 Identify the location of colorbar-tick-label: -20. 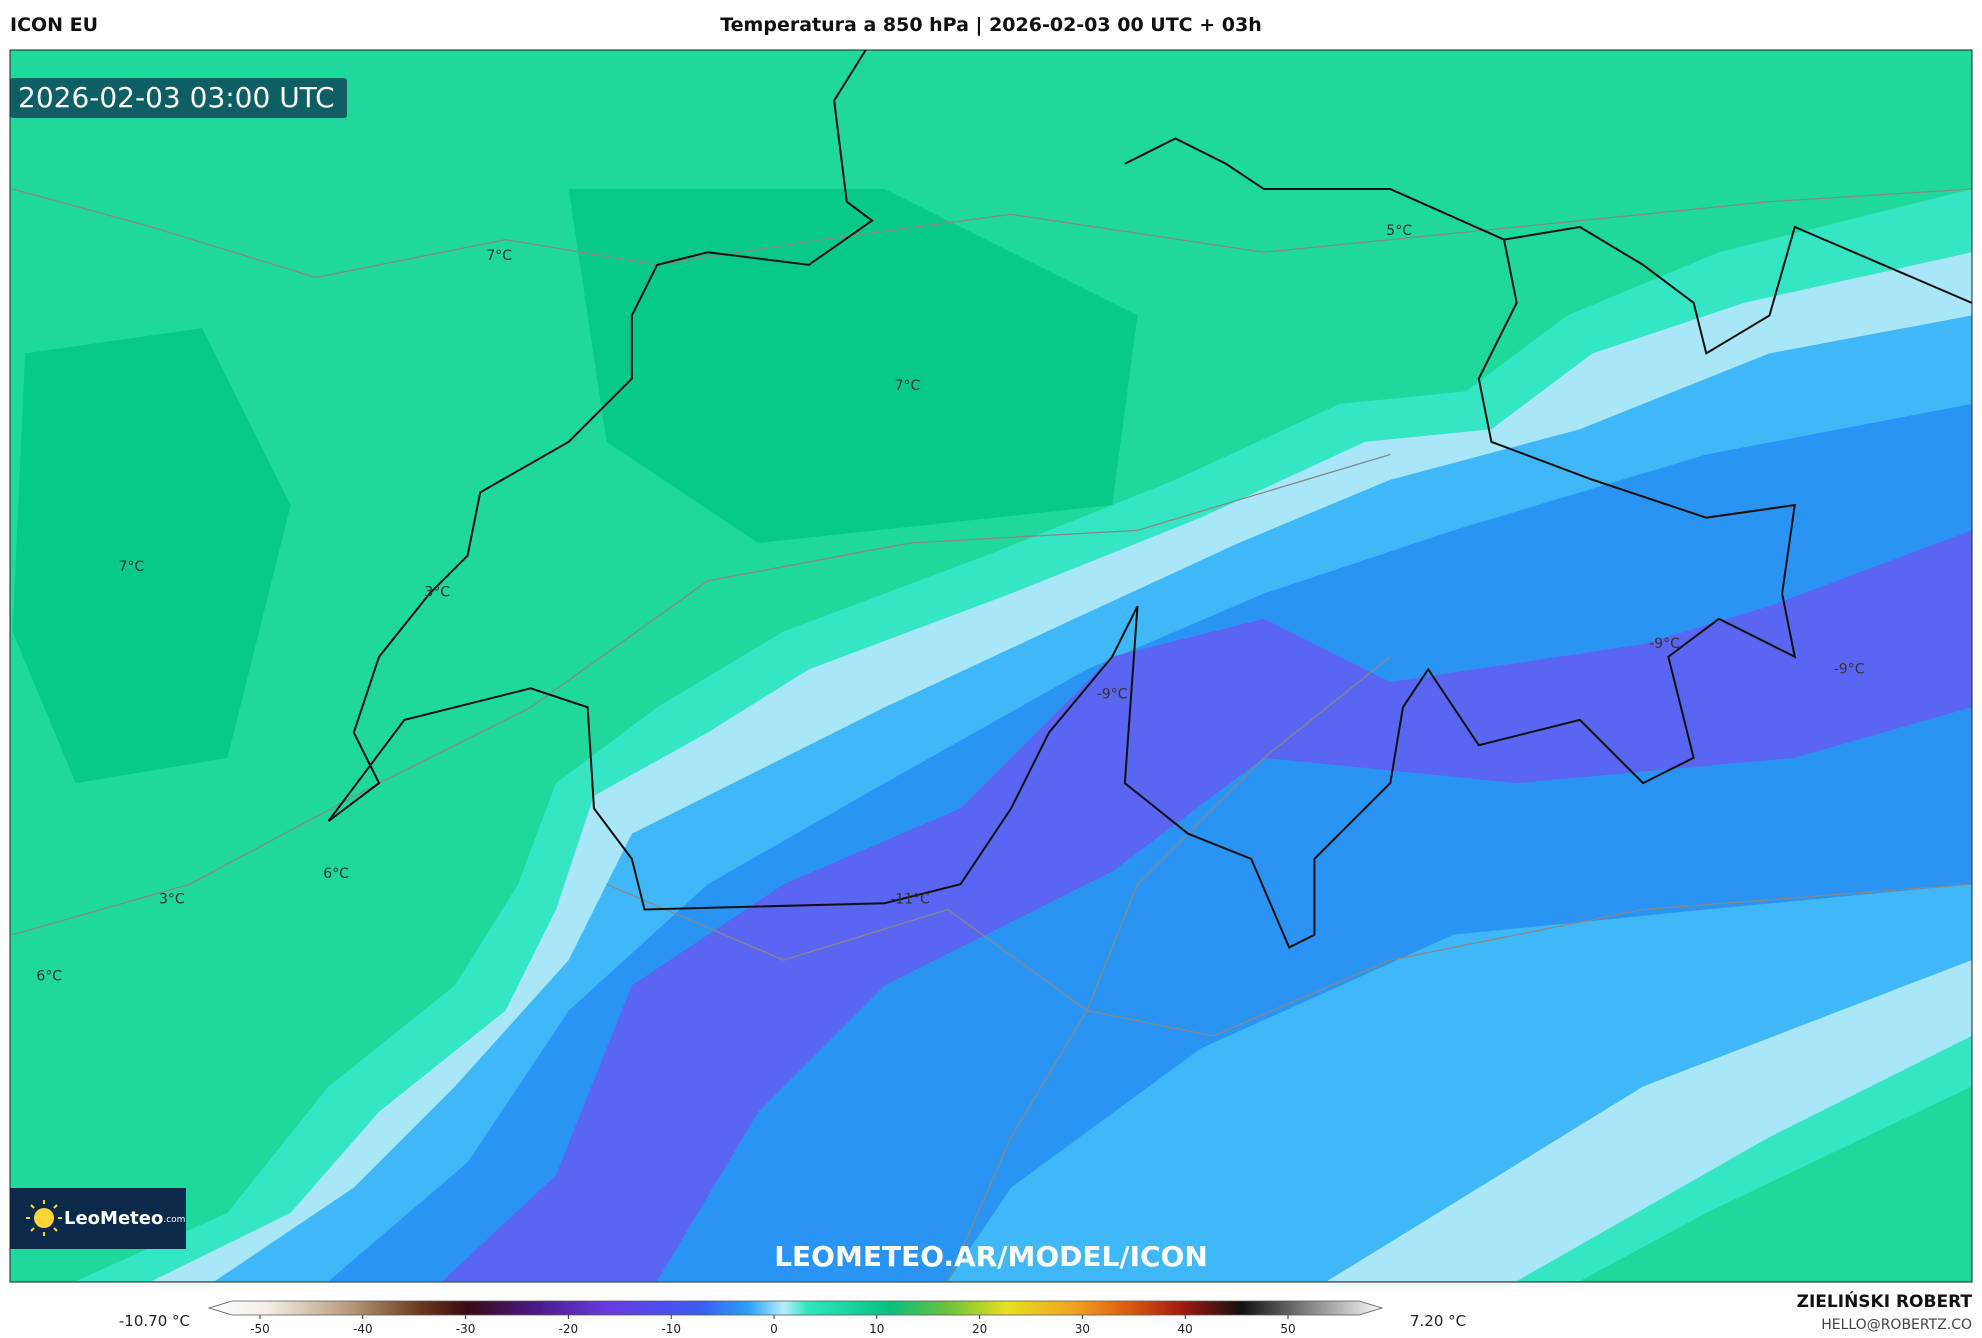
(569, 1329).